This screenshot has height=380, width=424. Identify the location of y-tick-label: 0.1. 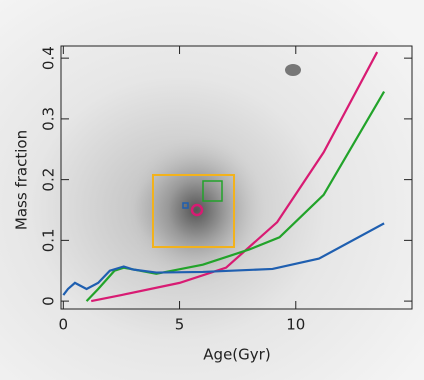
(49, 240).